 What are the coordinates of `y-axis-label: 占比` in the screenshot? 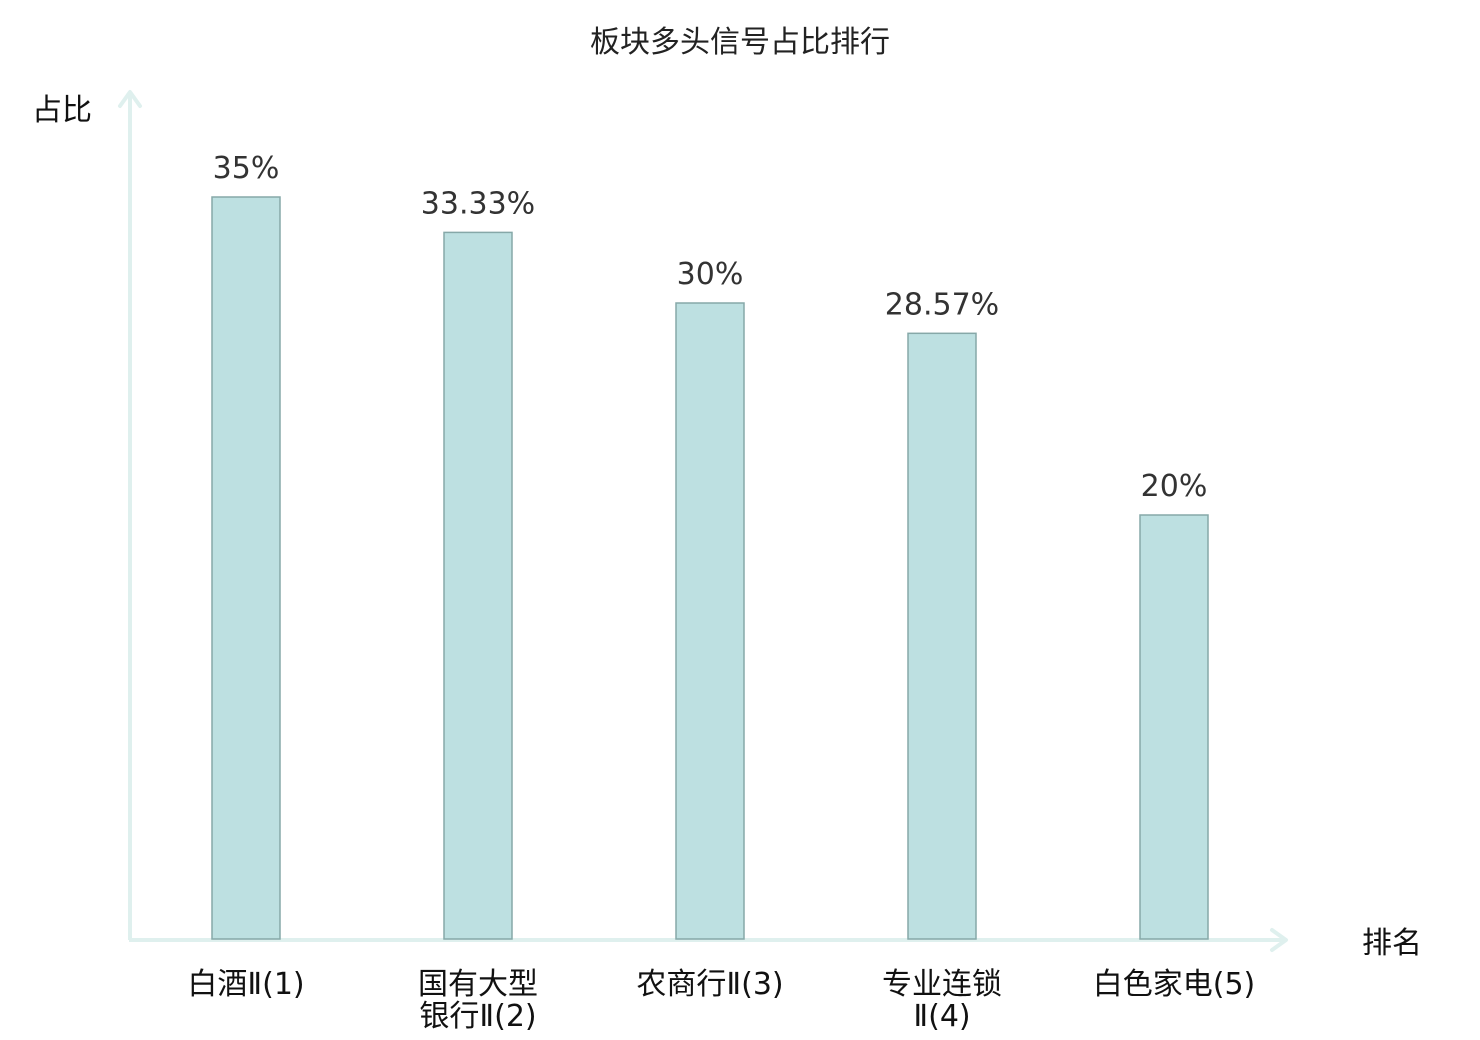 It's located at (62, 110).